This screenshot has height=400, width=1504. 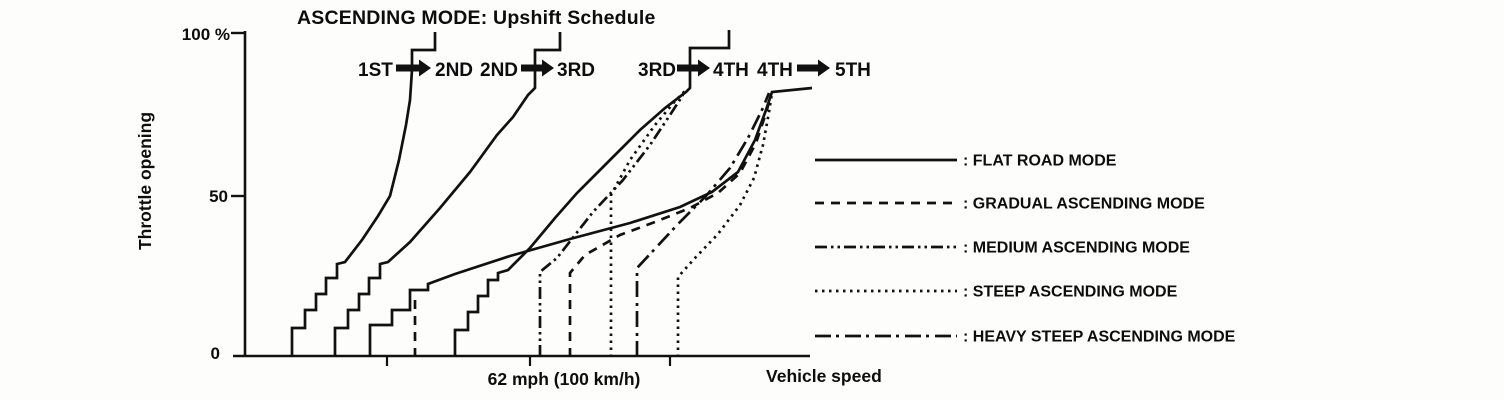 I want to click on curve-flat-road-1st-2nd, so click(x=363, y=194).